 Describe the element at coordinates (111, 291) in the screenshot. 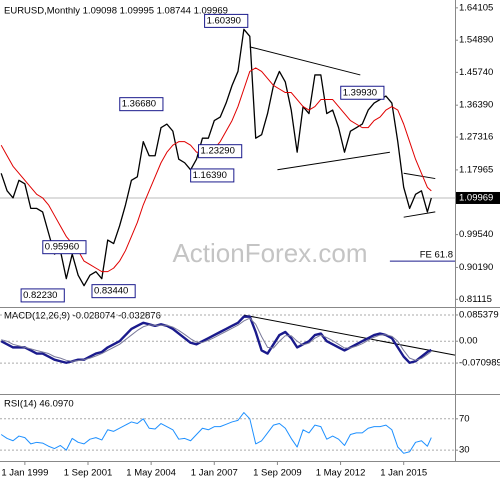

I see `annotation-label: 0.83440` at that location.